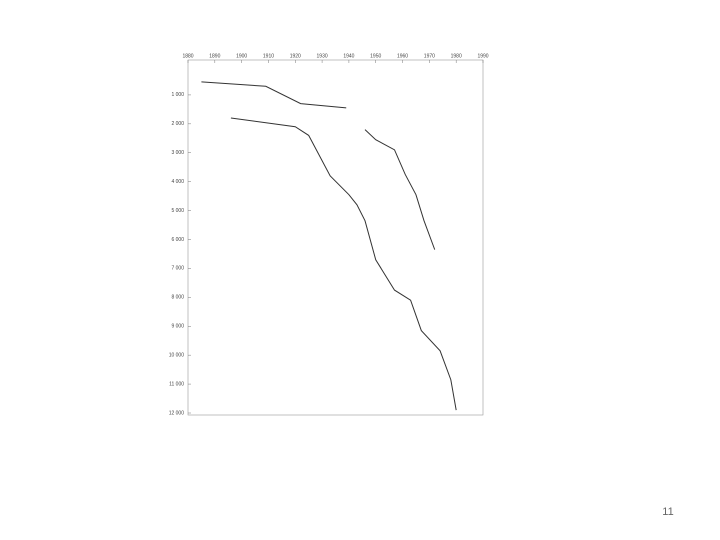  What do you see at coordinates (187, 56) in the screenshot?
I see `x-tick-label: 1880` at bounding box center [187, 56].